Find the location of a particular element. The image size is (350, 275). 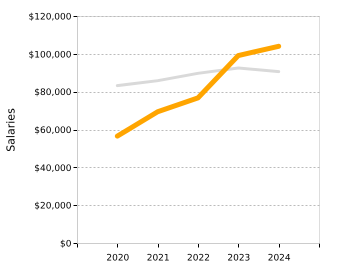

x-tick-label: 2024 is located at coordinates (279, 259).